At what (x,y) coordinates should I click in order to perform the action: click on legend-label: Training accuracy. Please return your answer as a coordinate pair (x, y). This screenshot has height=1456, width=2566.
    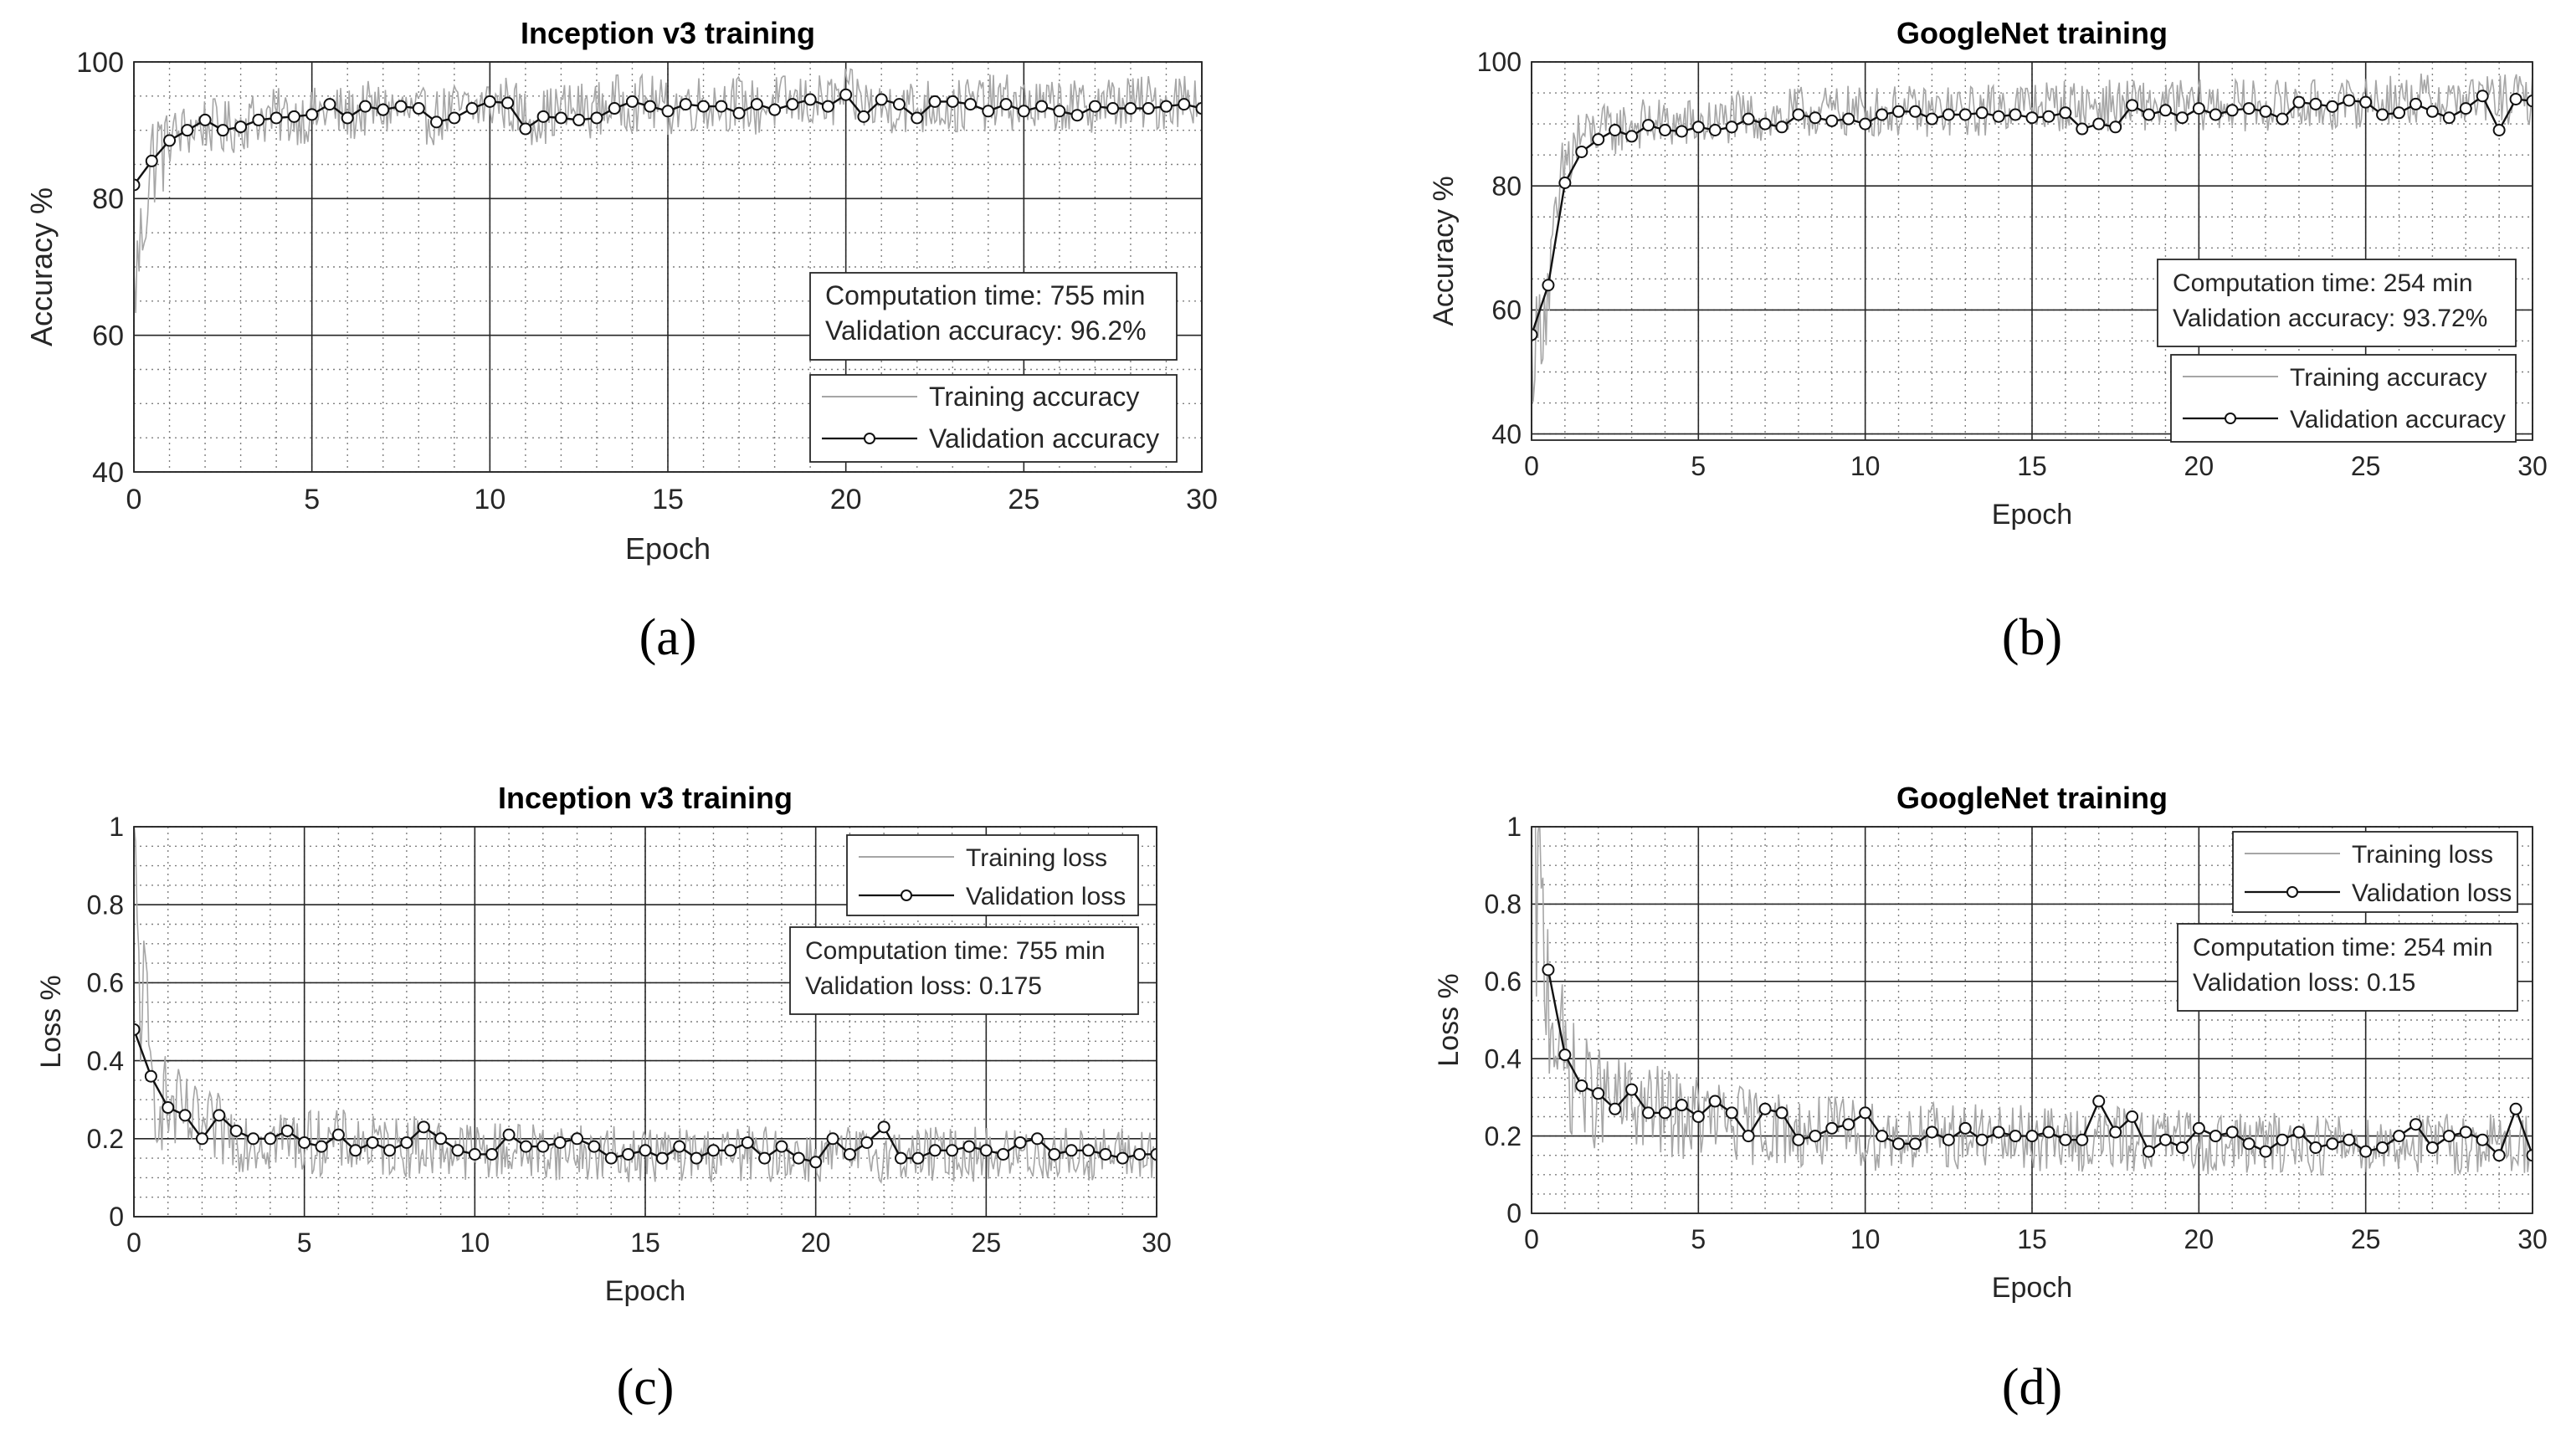
    Looking at the image, I should click on (1034, 397).